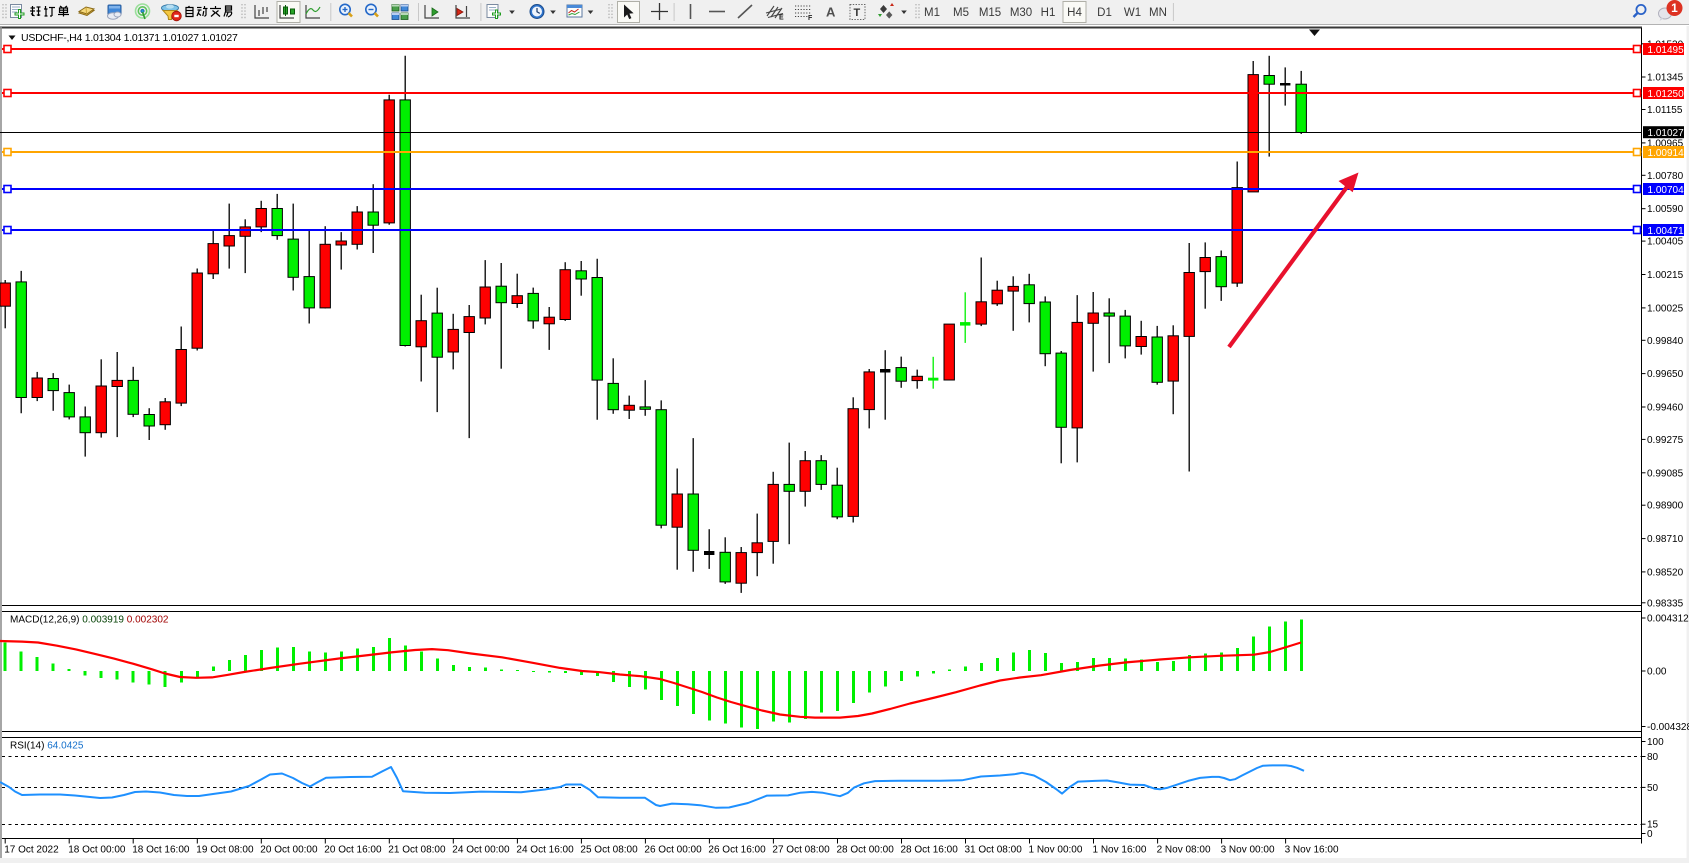  Describe the element at coordinates (289, 850) in the screenshot. I see `svg-text: 20 Oct 00:00` at that location.